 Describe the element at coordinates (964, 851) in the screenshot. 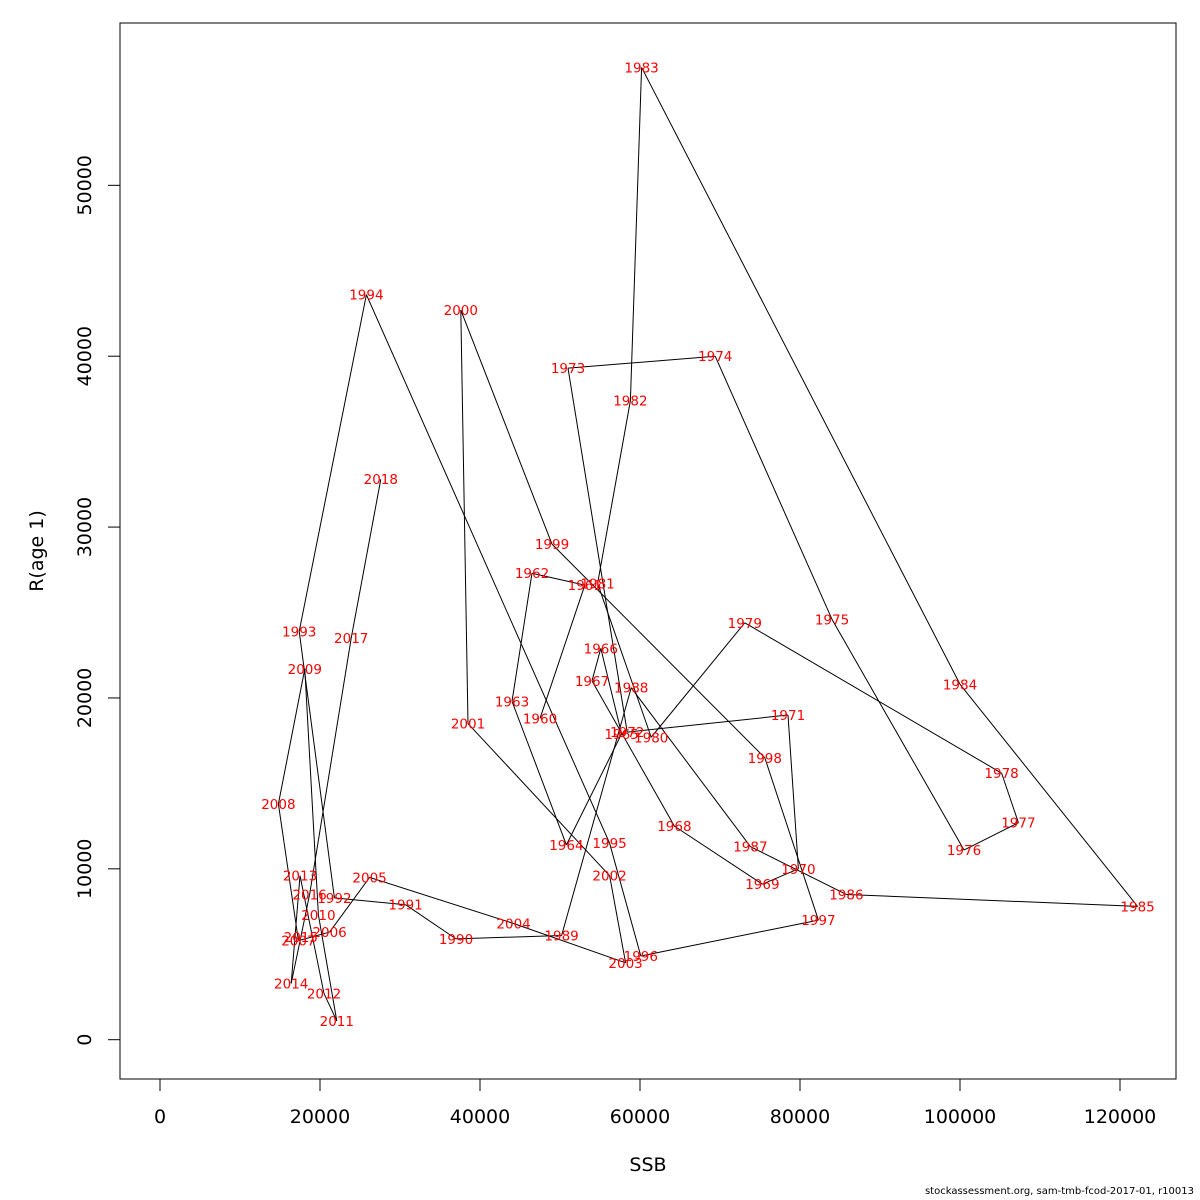

I see `point-label-1976: 1976` at that location.